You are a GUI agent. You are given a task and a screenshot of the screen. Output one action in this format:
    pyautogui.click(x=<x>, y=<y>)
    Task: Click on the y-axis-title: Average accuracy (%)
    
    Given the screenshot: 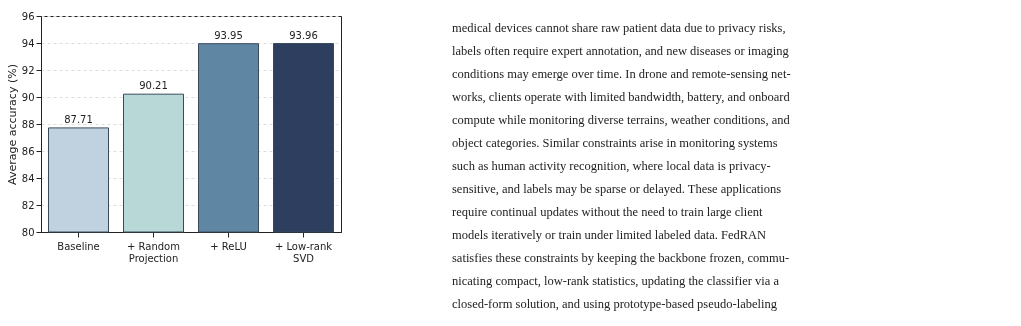 What is the action you would take?
    pyautogui.click(x=12, y=124)
    